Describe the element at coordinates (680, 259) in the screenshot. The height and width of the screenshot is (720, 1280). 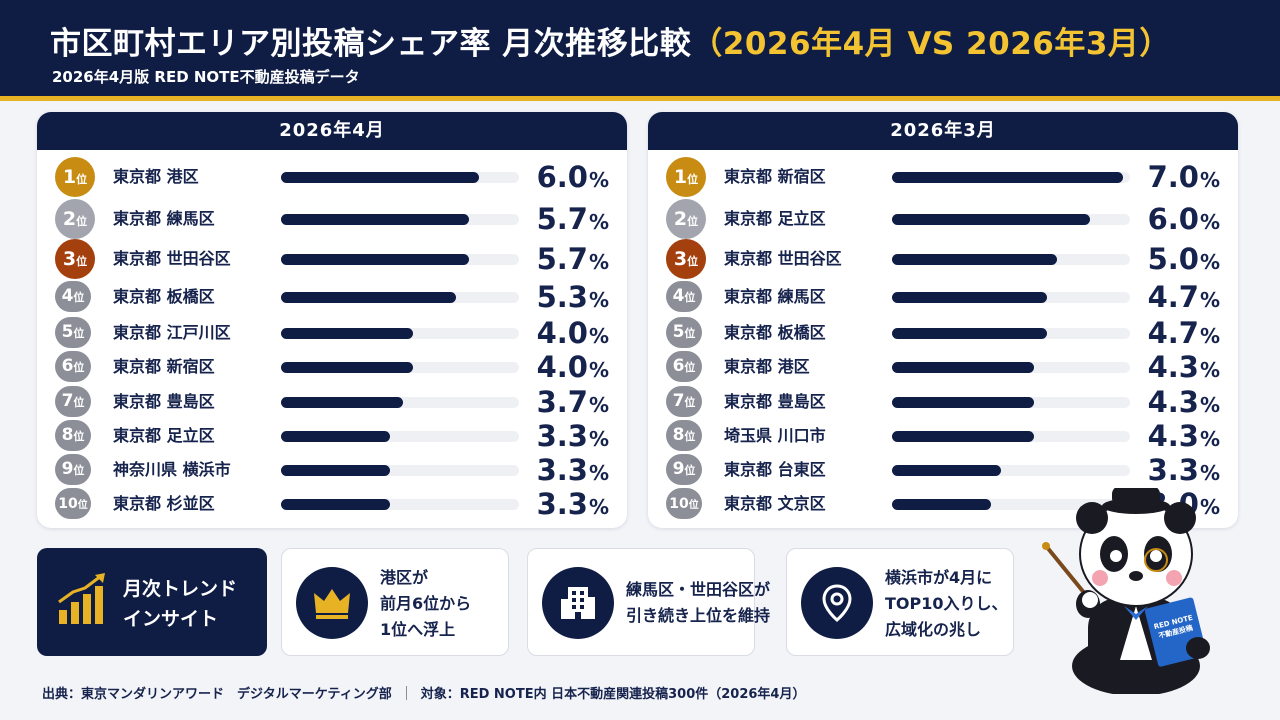
I see `rank-number: 3` at that location.